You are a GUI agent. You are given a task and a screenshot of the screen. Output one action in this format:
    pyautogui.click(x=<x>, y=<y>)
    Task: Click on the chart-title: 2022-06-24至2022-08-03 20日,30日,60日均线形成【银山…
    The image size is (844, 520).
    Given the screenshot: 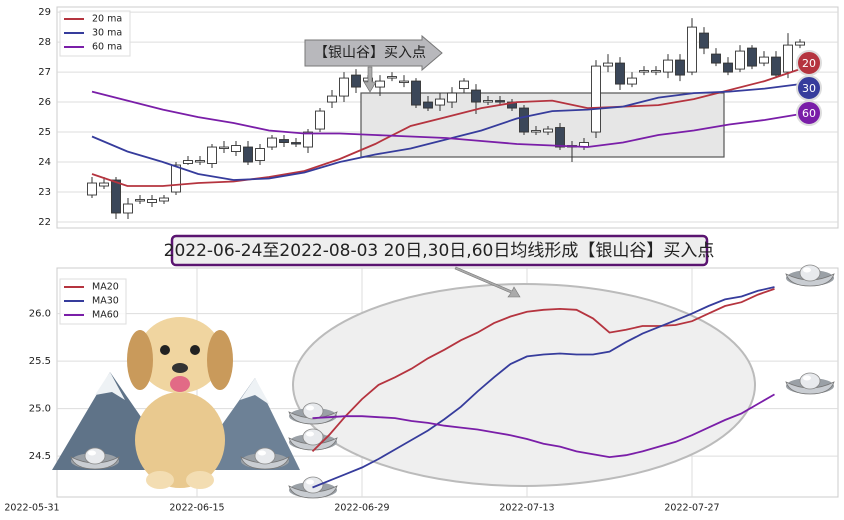 What is the action you would take?
    pyautogui.click(x=439, y=251)
    